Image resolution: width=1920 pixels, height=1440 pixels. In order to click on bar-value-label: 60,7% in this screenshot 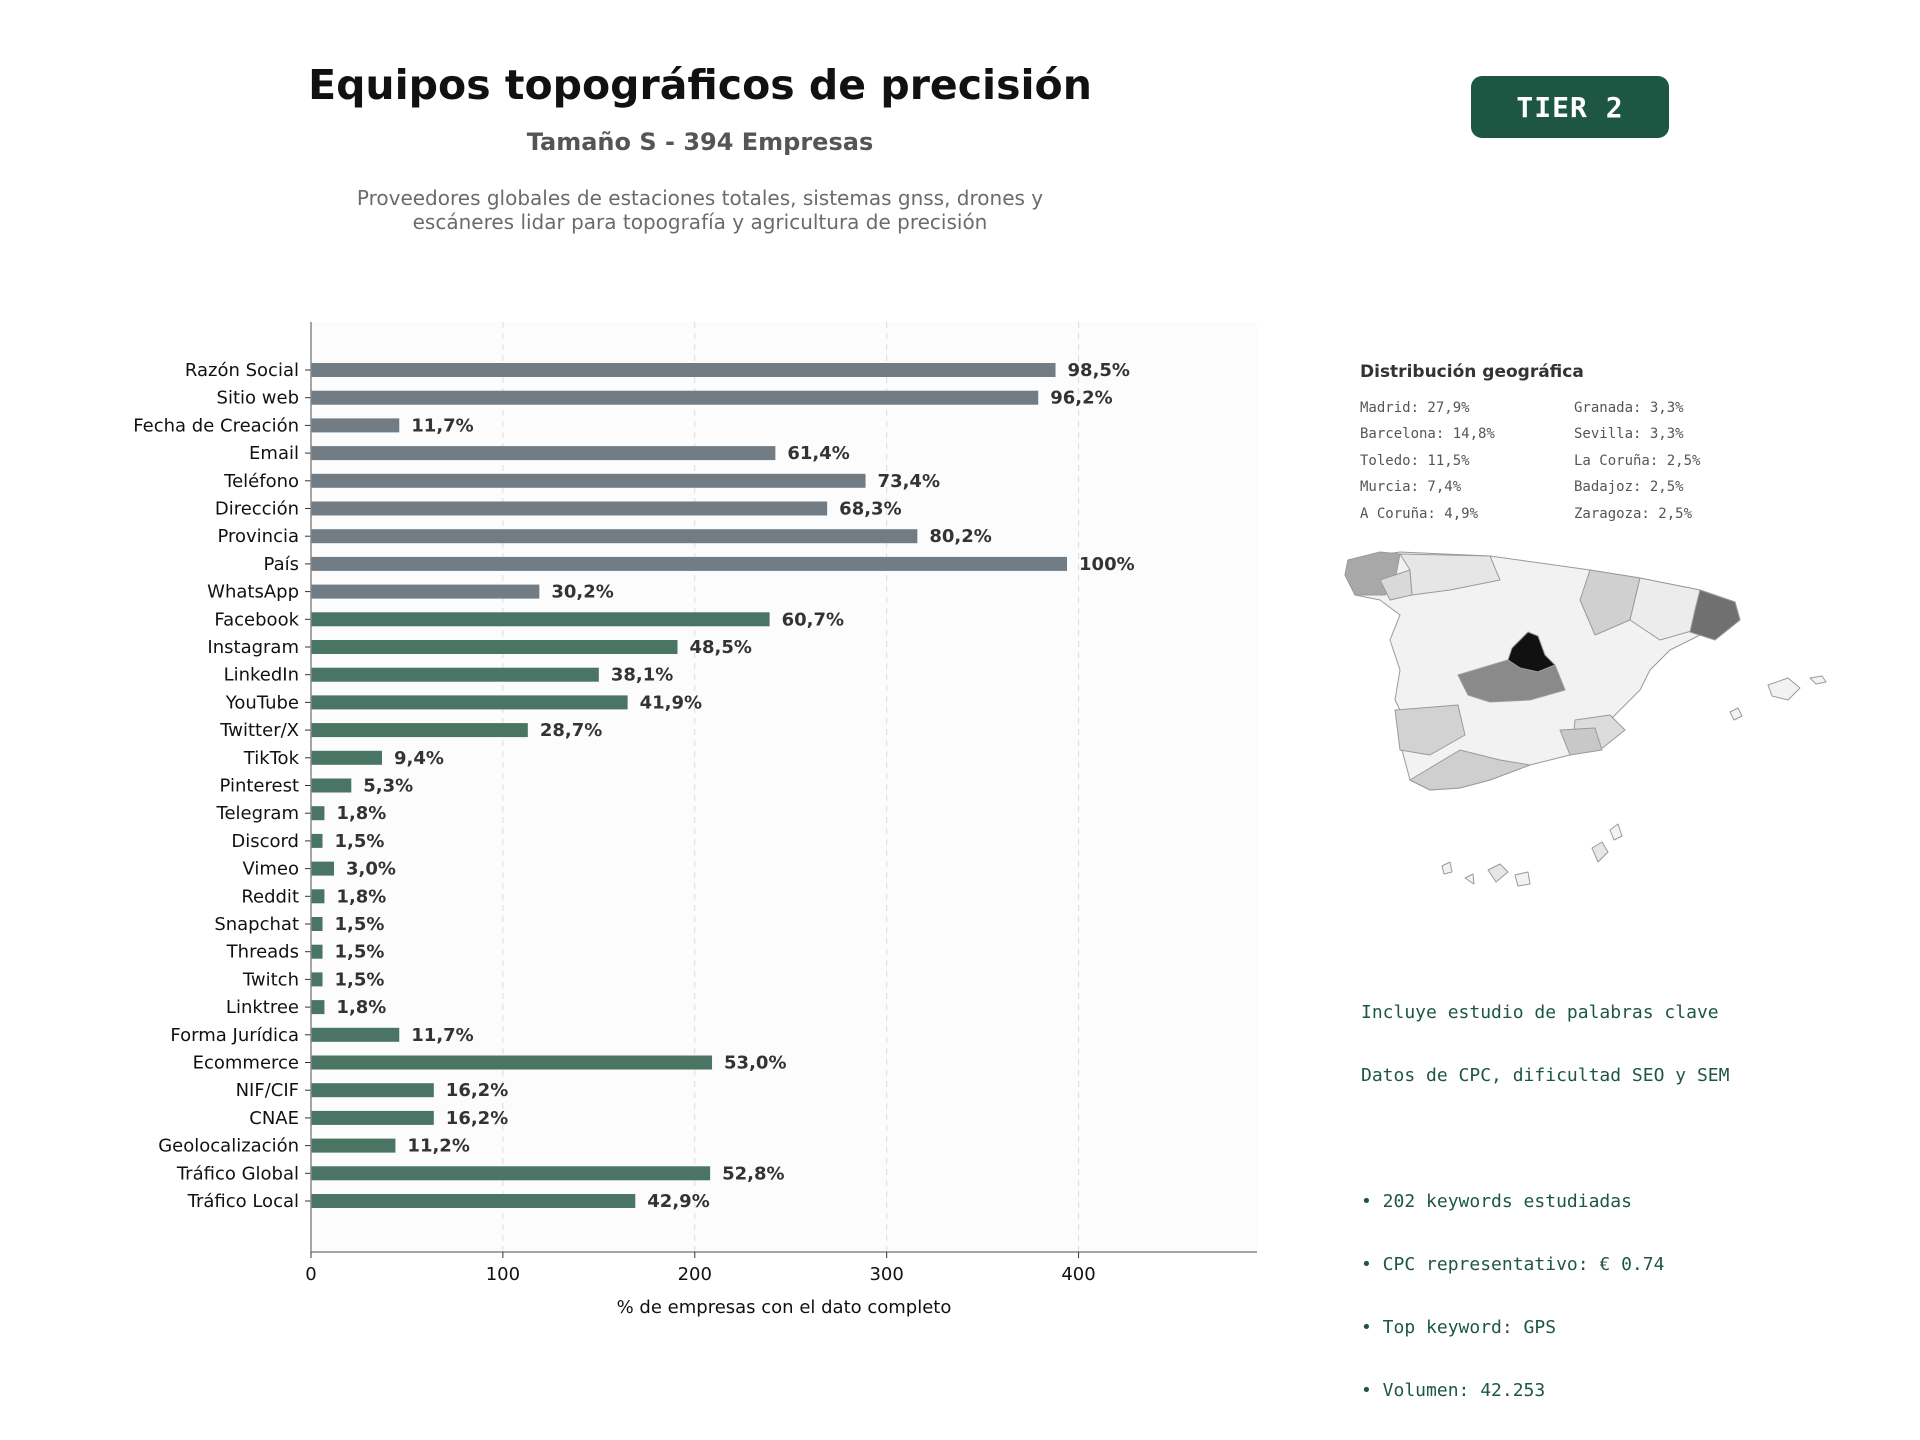, I will do `click(813, 619)`.